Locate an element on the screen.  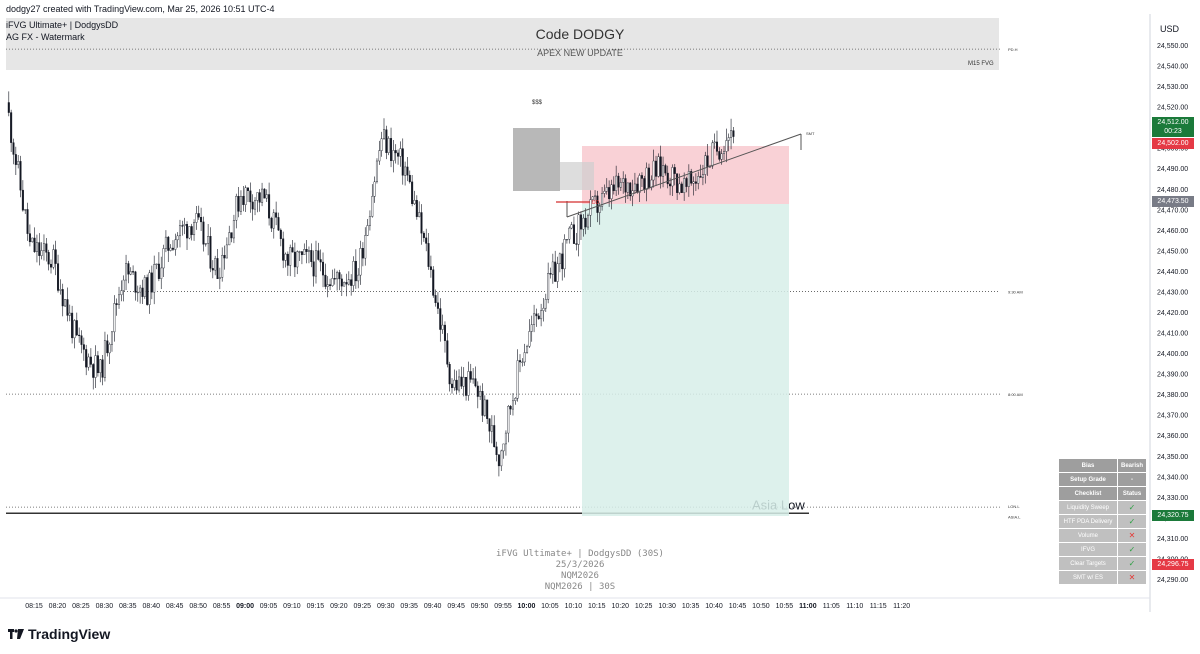
time-tick-label: 09:20 is located at coordinates (339, 606).